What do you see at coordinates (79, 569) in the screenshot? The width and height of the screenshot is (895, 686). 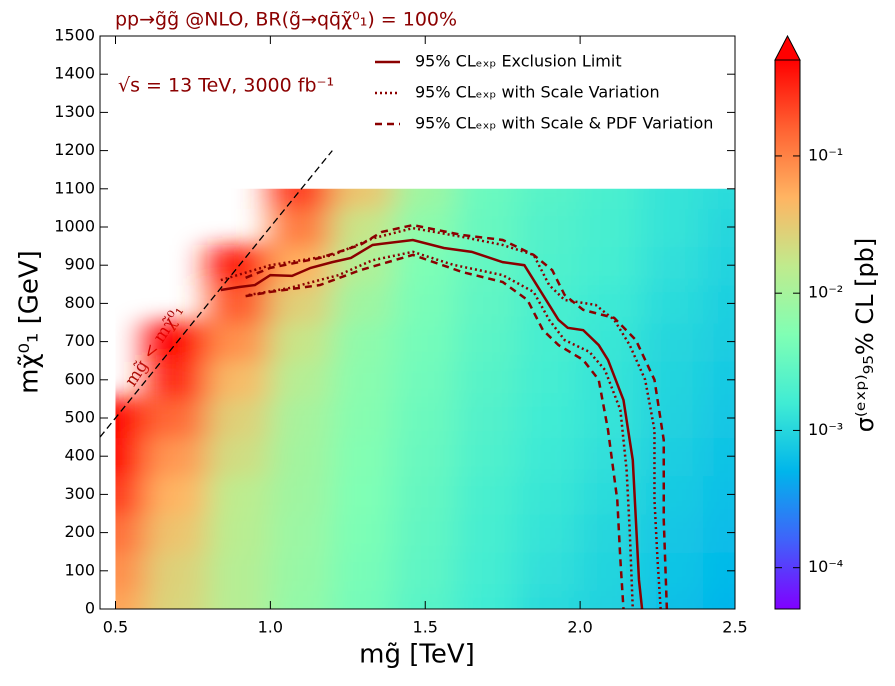 I see `y-tick-label: 100` at bounding box center [79, 569].